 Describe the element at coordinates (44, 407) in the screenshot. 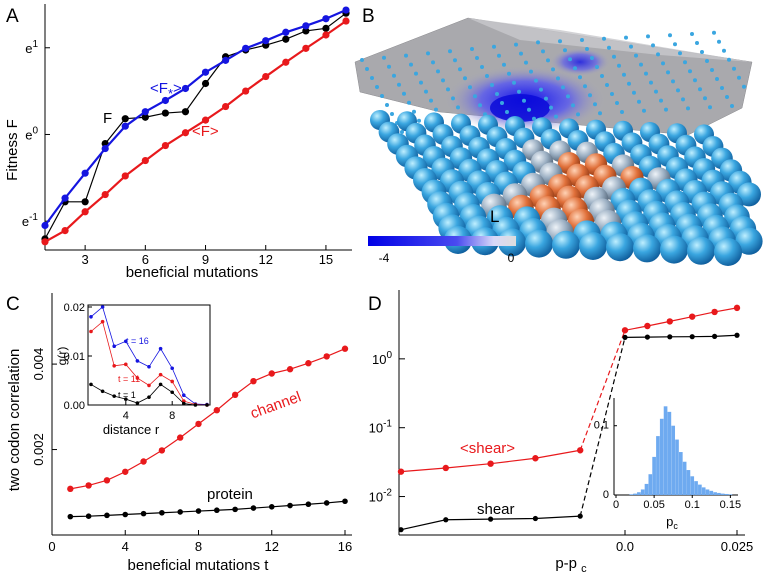

I see `panel-c-y-ticks: 0.002 0.004` at that location.